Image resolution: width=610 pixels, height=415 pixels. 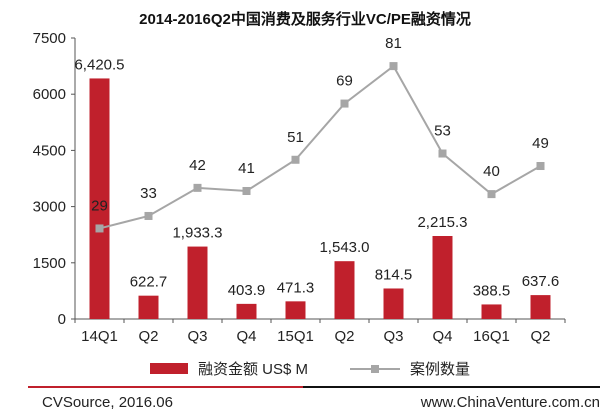 What do you see at coordinates (541, 281) in the screenshot?
I see `bar-data-label: 637.6` at bounding box center [541, 281].